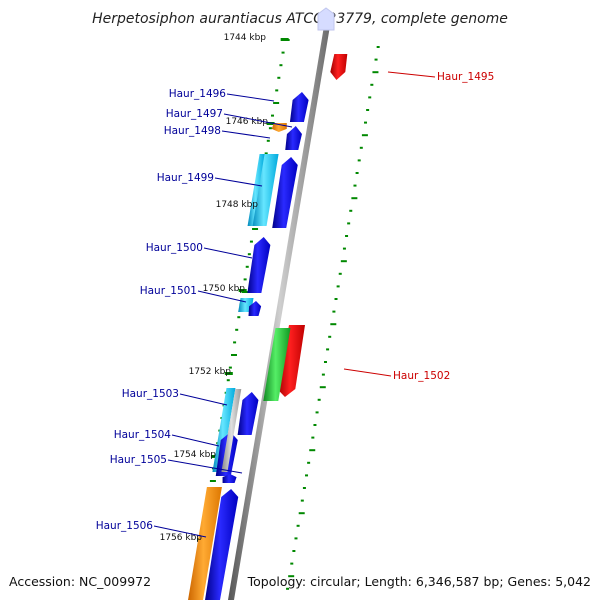  Describe the element at coordinates (168, 291) in the screenshot. I see `gene-label: Haur_1501` at that location.